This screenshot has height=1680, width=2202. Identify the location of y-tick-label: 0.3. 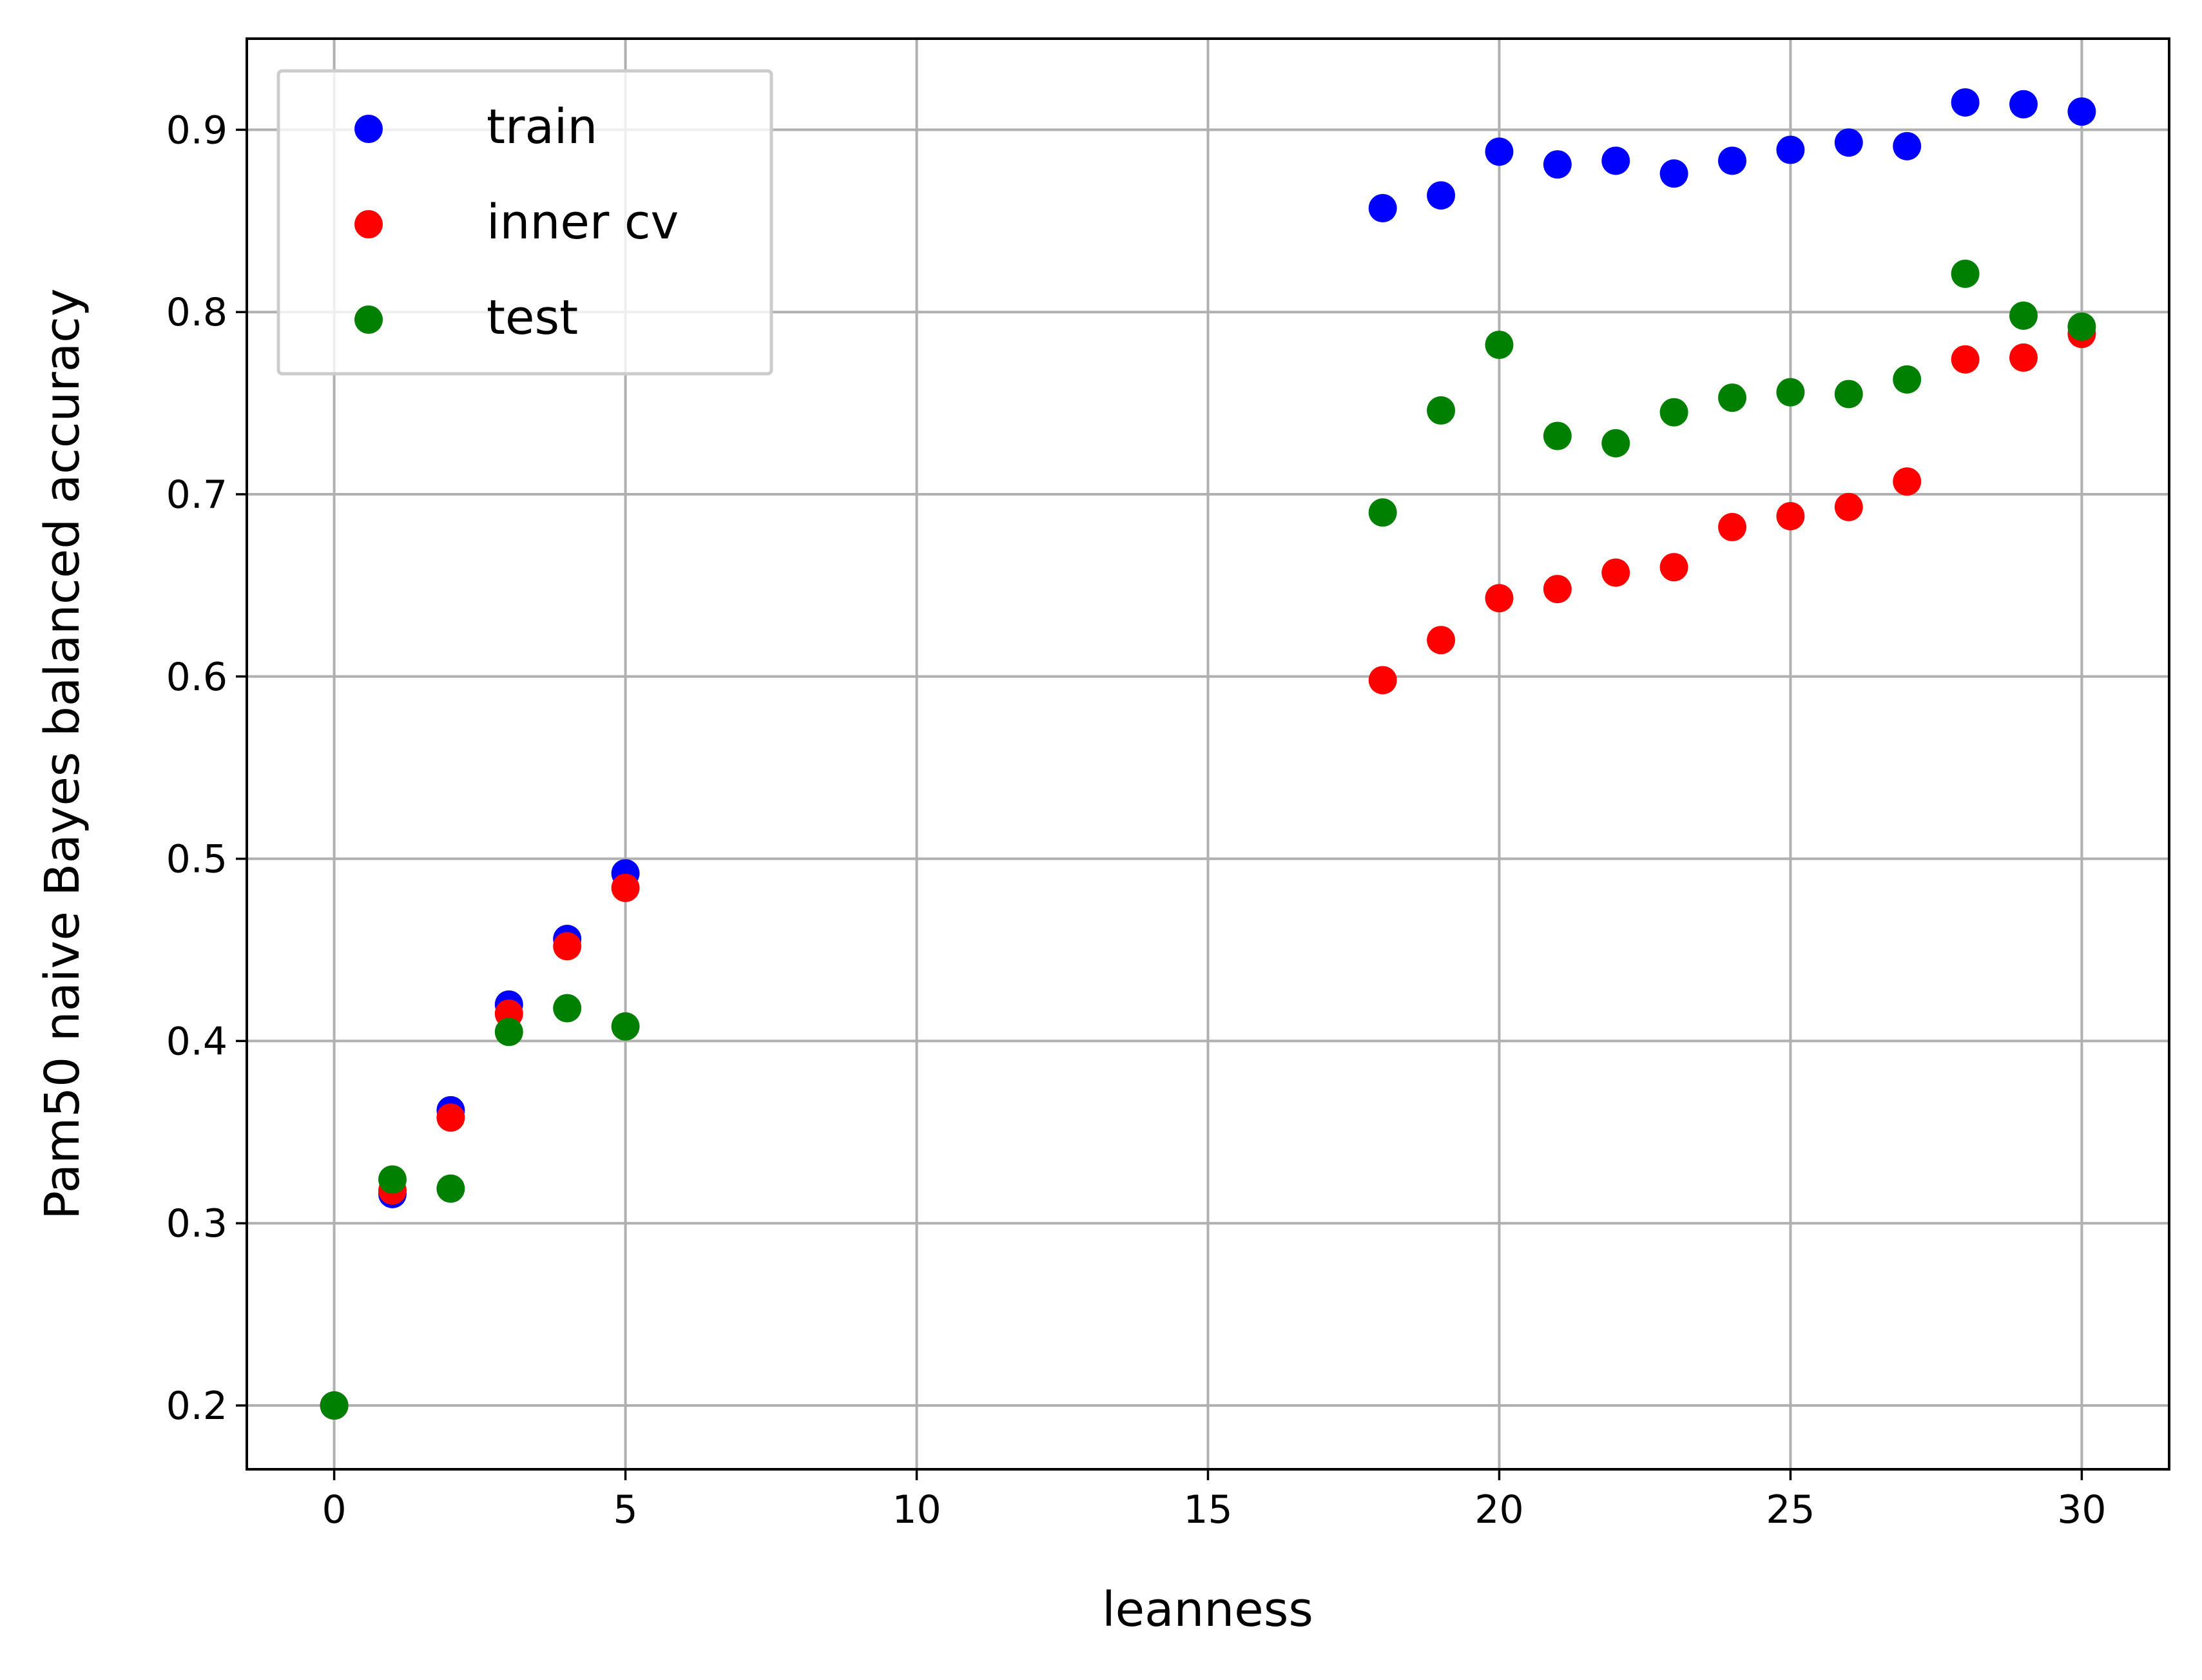
(196, 1223).